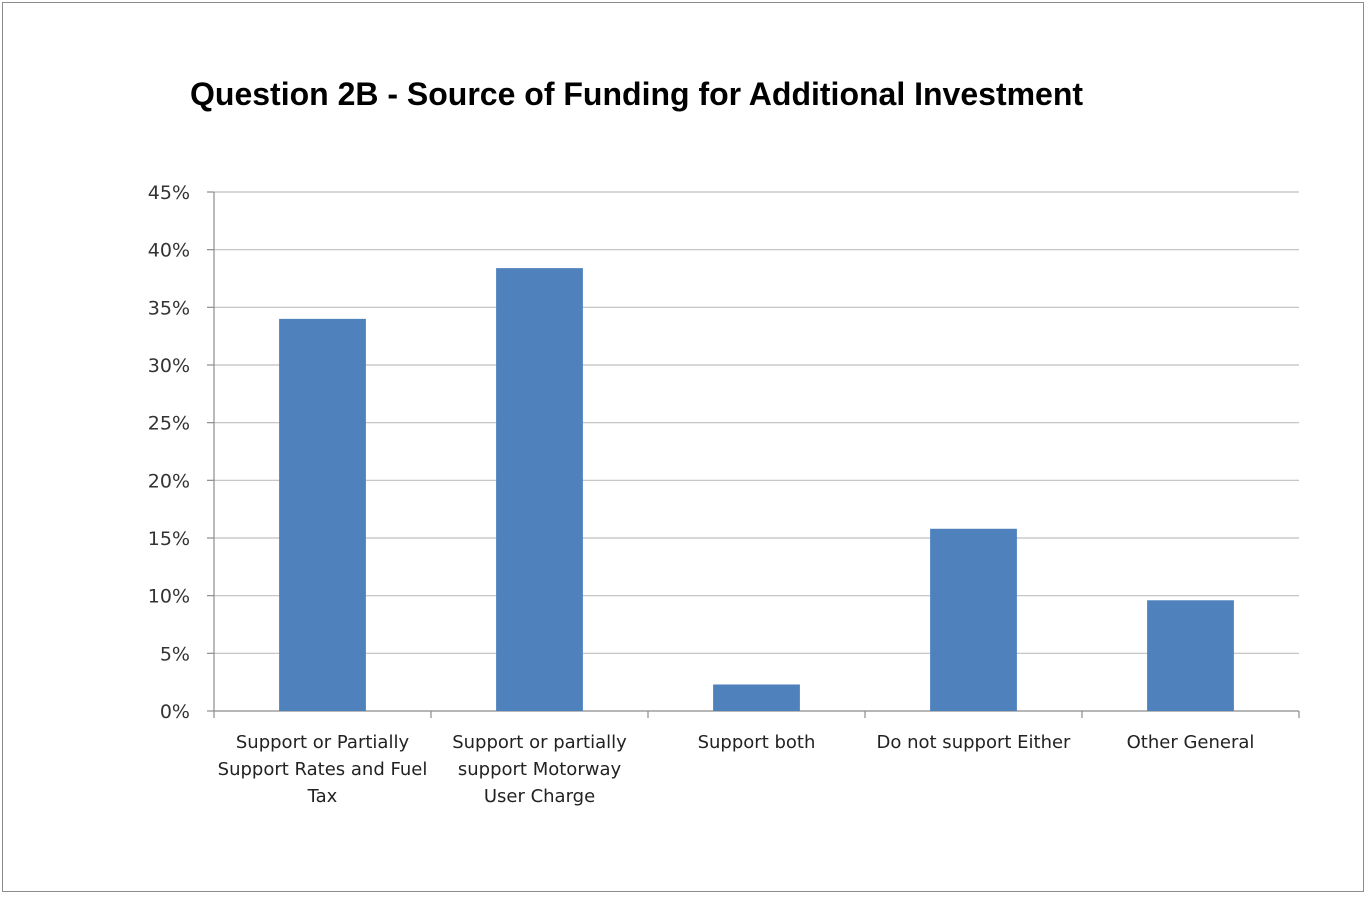 Image resolution: width=1370 pixels, height=898 pixels. Describe the element at coordinates (169, 193) in the screenshot. I see `y-tick-label: 45%` at that location.